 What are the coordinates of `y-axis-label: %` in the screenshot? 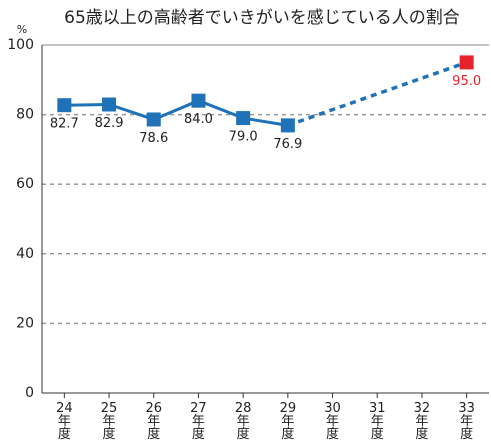 It's located at (22, 29).